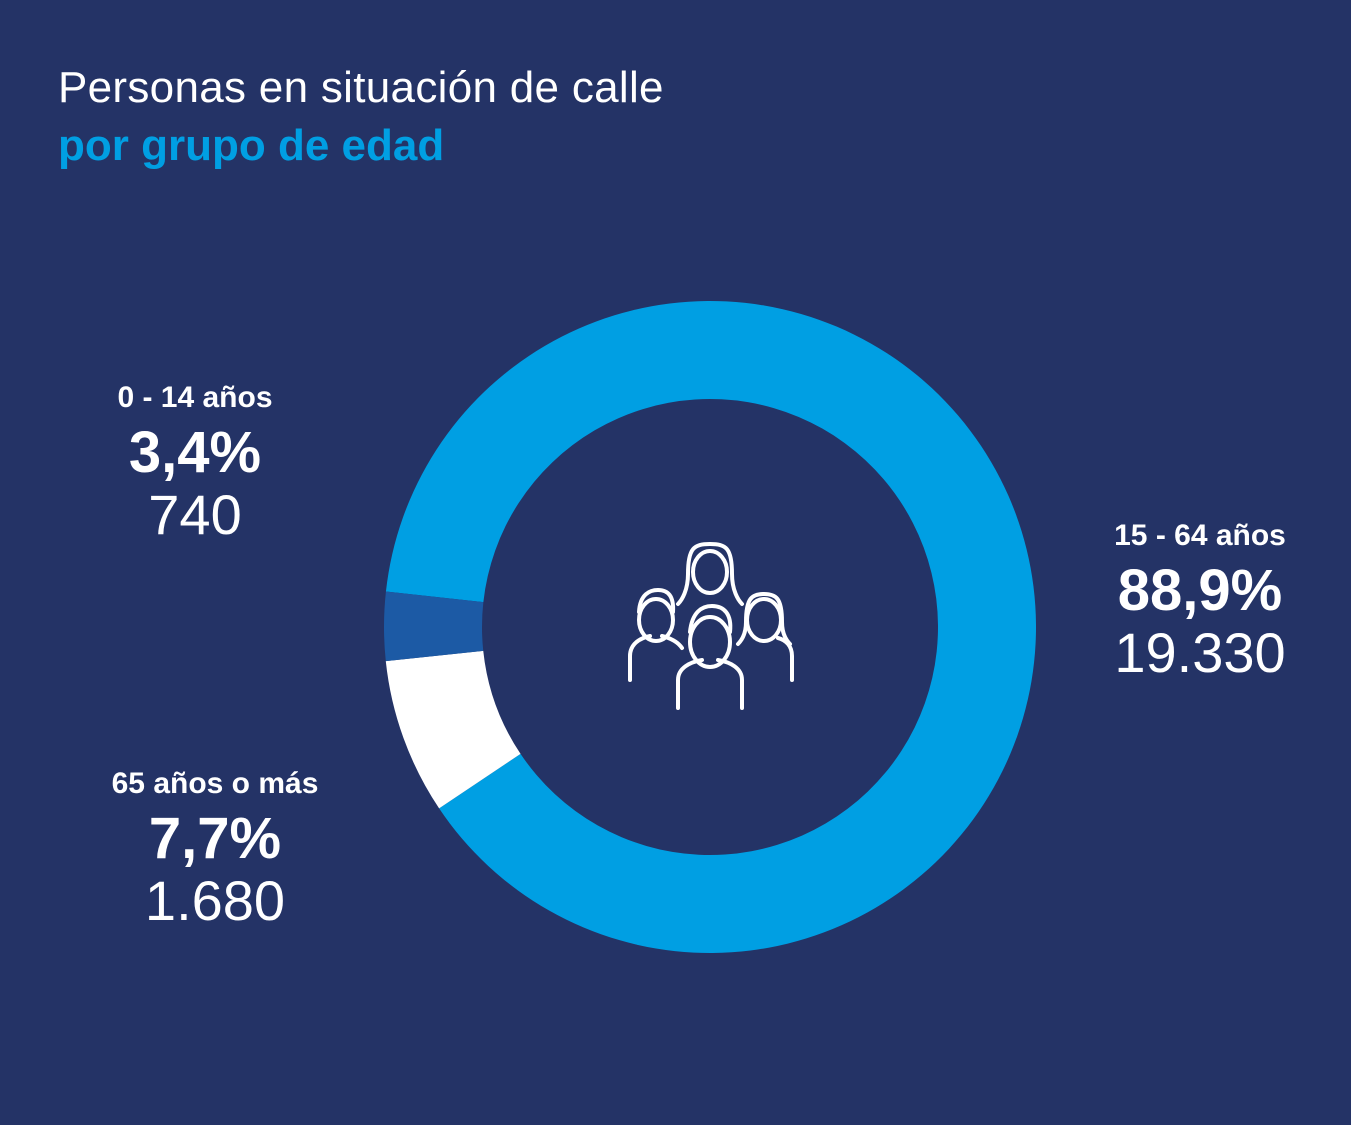 The height and width of the screenshot is (1125, 1351). Describe the element at coordinates (1200, 590) in the screenshot. I see `percent-label: 88,9%` at that location.